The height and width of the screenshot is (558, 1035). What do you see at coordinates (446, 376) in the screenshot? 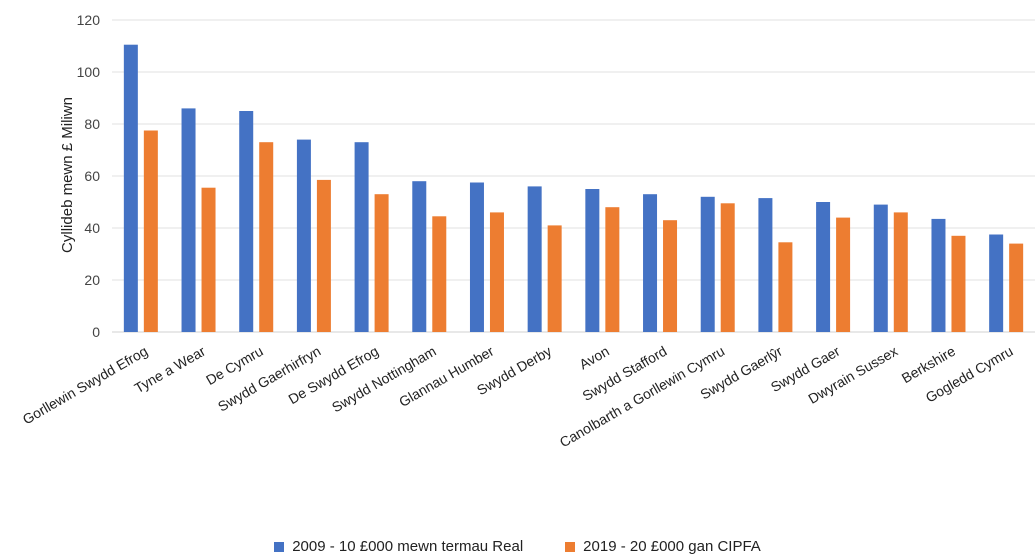
I see `x-category-label: Glannau Humber` at bounding box center [446, 376].